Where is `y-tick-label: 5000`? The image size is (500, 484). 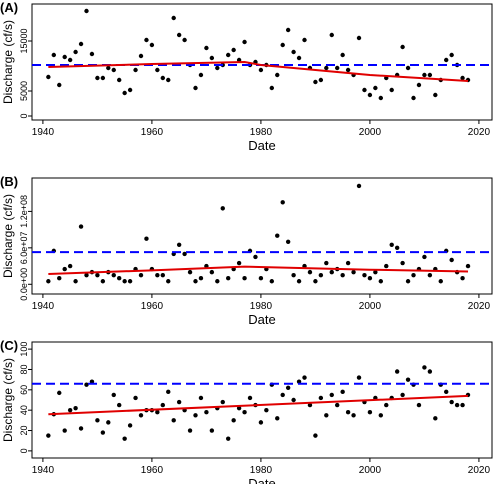
y-tick-label: 5000 is located at coordinates (24, 91).